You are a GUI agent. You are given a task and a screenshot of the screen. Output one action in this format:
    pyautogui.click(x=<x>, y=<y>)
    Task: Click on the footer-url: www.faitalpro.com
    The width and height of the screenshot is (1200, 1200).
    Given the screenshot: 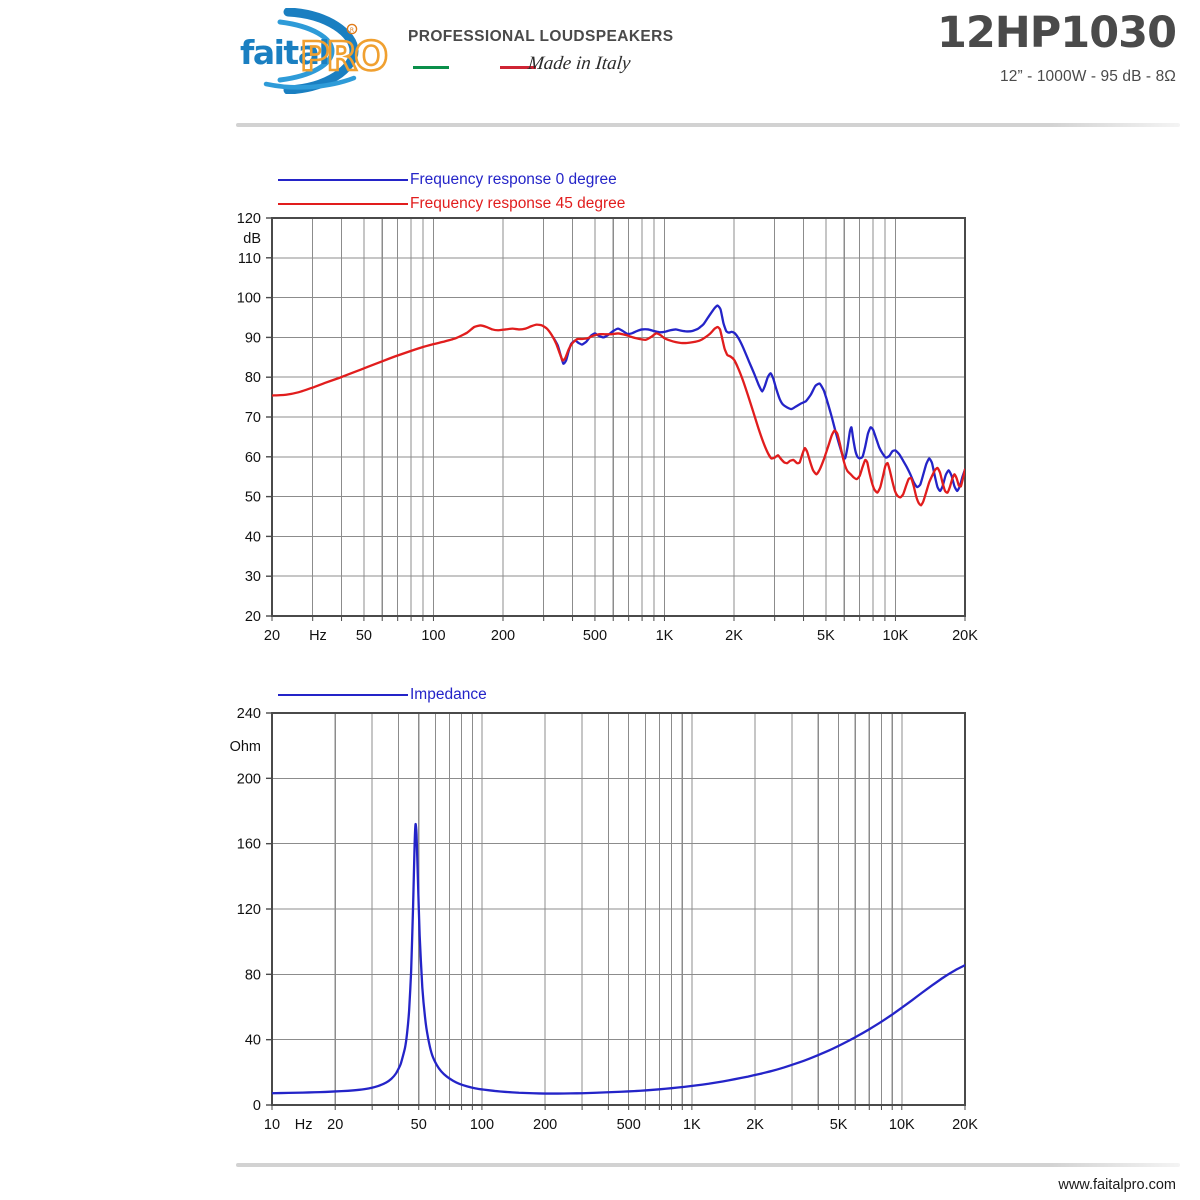 What is the action you would take?
    pyautogui.click(x=1117, y=1185)
    